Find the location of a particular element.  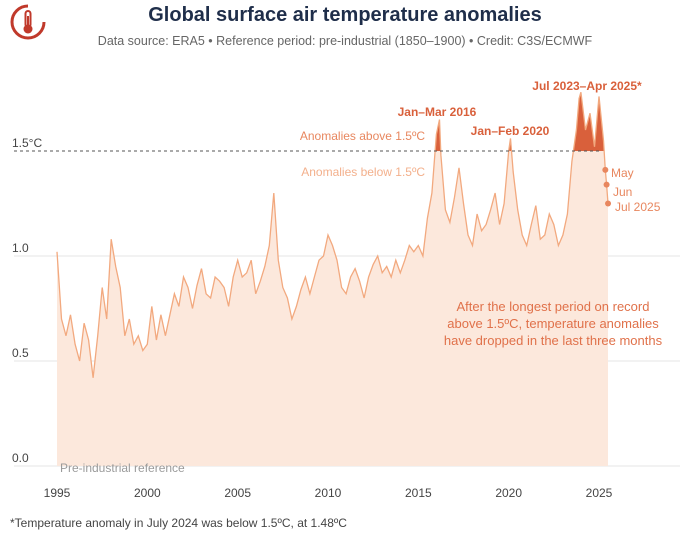

x-tick-label: 2025 is located at coordinates (599, 493).